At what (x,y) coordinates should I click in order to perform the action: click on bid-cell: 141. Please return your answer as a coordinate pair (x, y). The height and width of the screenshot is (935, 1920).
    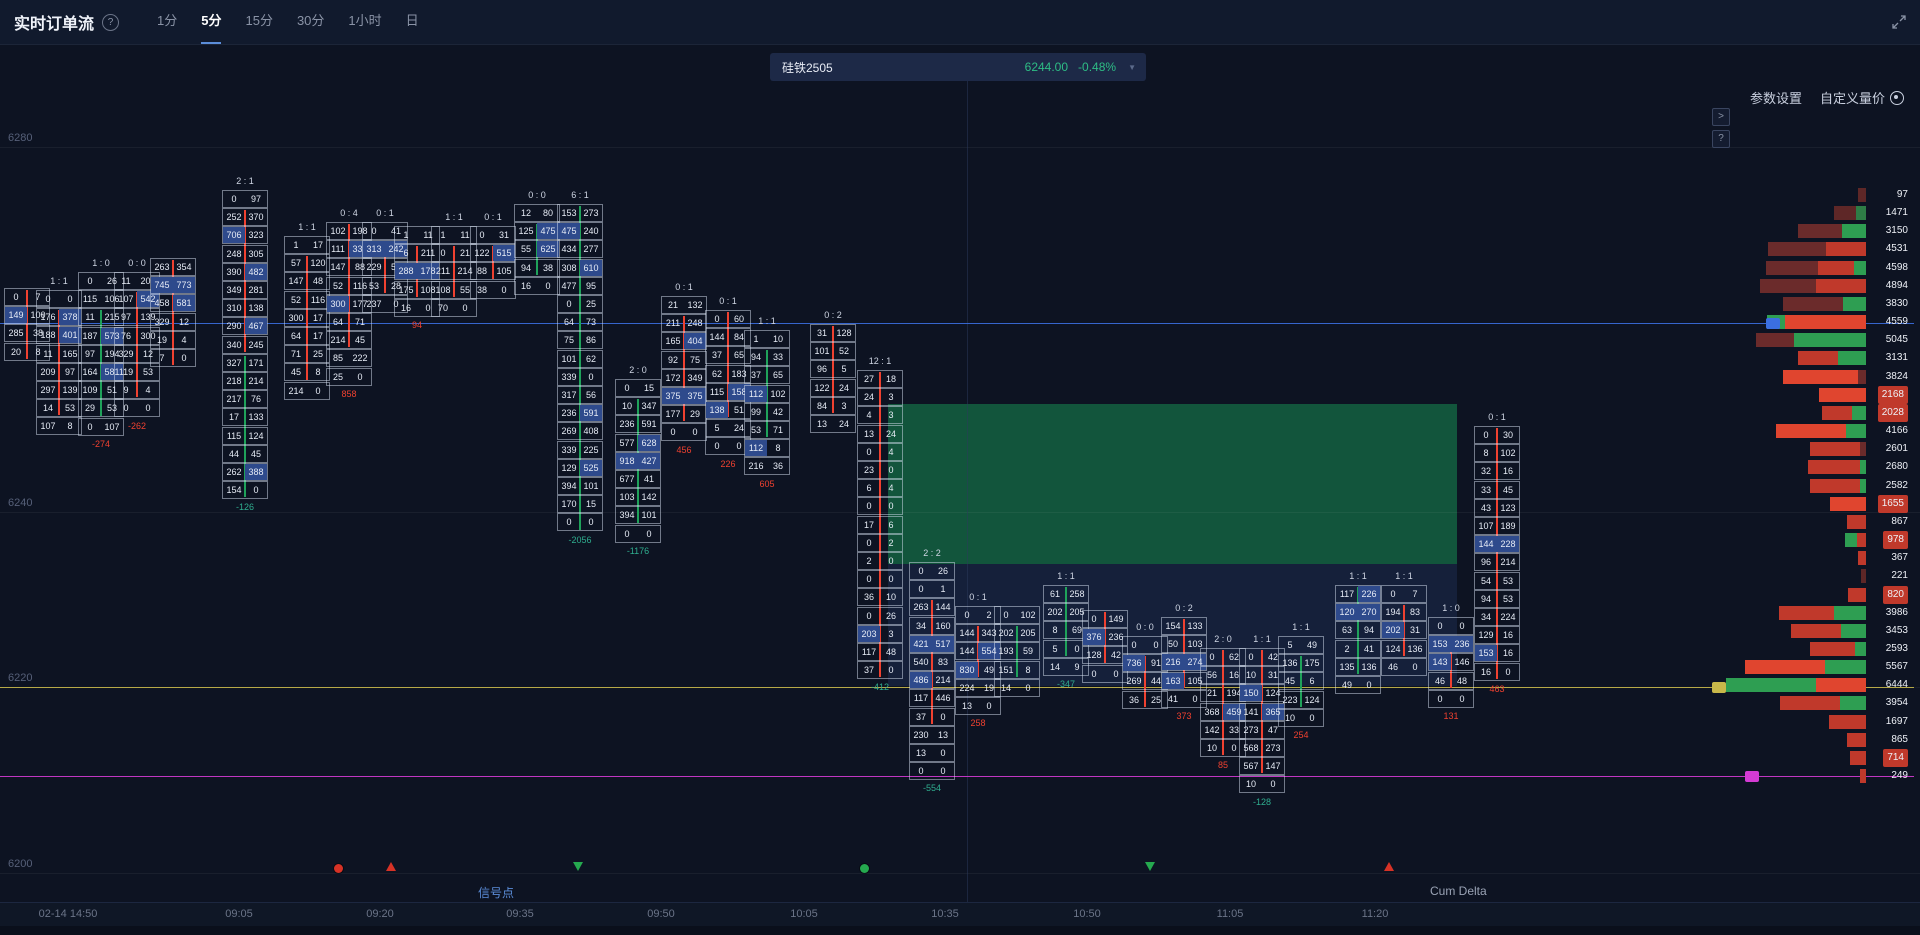
    Looking at the image, I should click on (1251, 711).